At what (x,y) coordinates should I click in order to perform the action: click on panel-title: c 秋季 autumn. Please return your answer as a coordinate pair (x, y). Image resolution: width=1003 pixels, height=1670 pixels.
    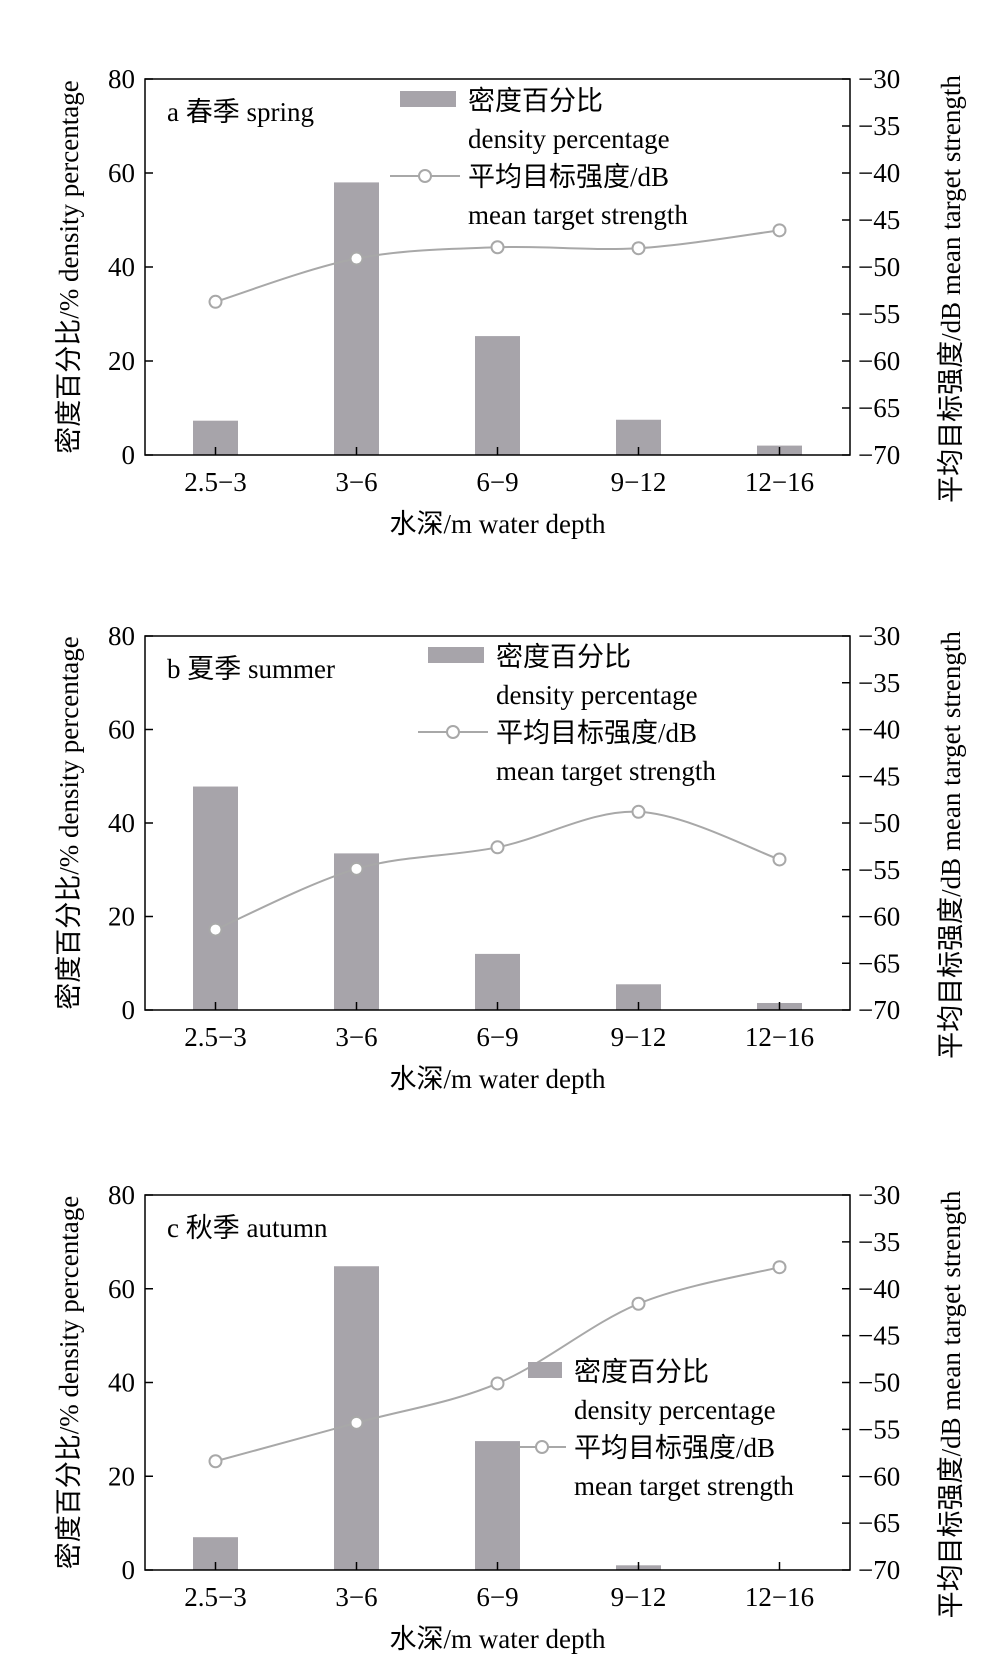
    Looking at the image, I should click on (247, 1228).